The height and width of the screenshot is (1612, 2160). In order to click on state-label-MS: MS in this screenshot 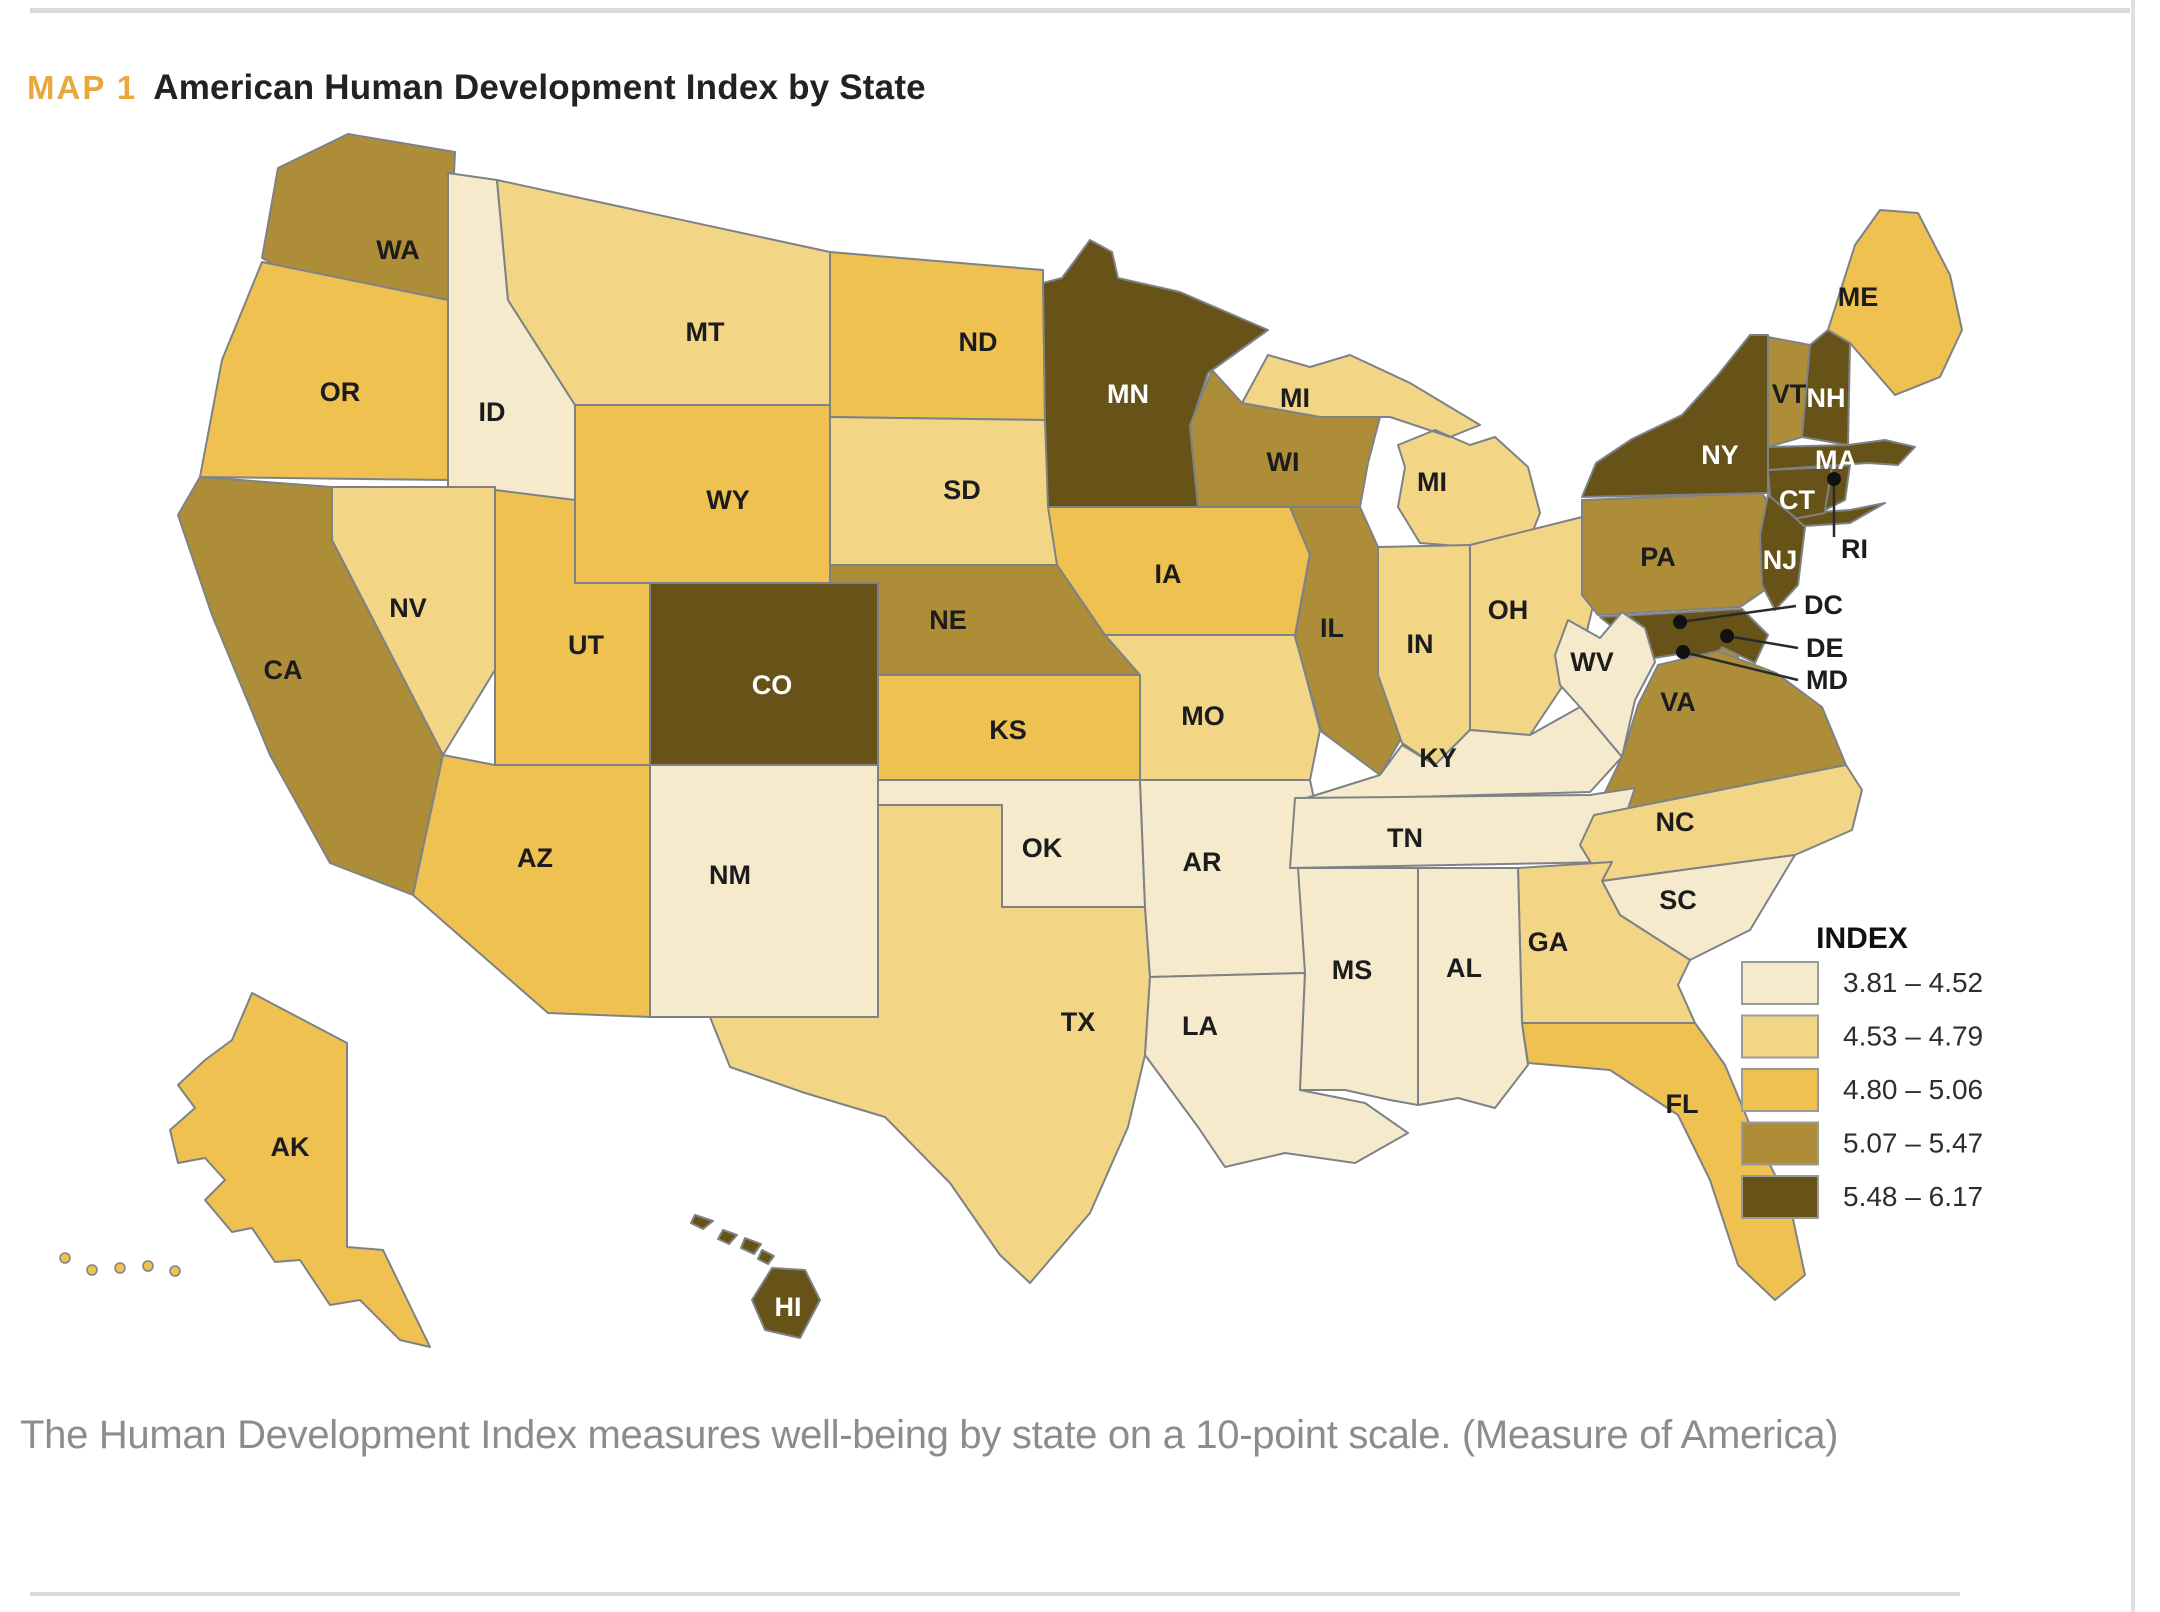, I will do `click(1352, 970)`.